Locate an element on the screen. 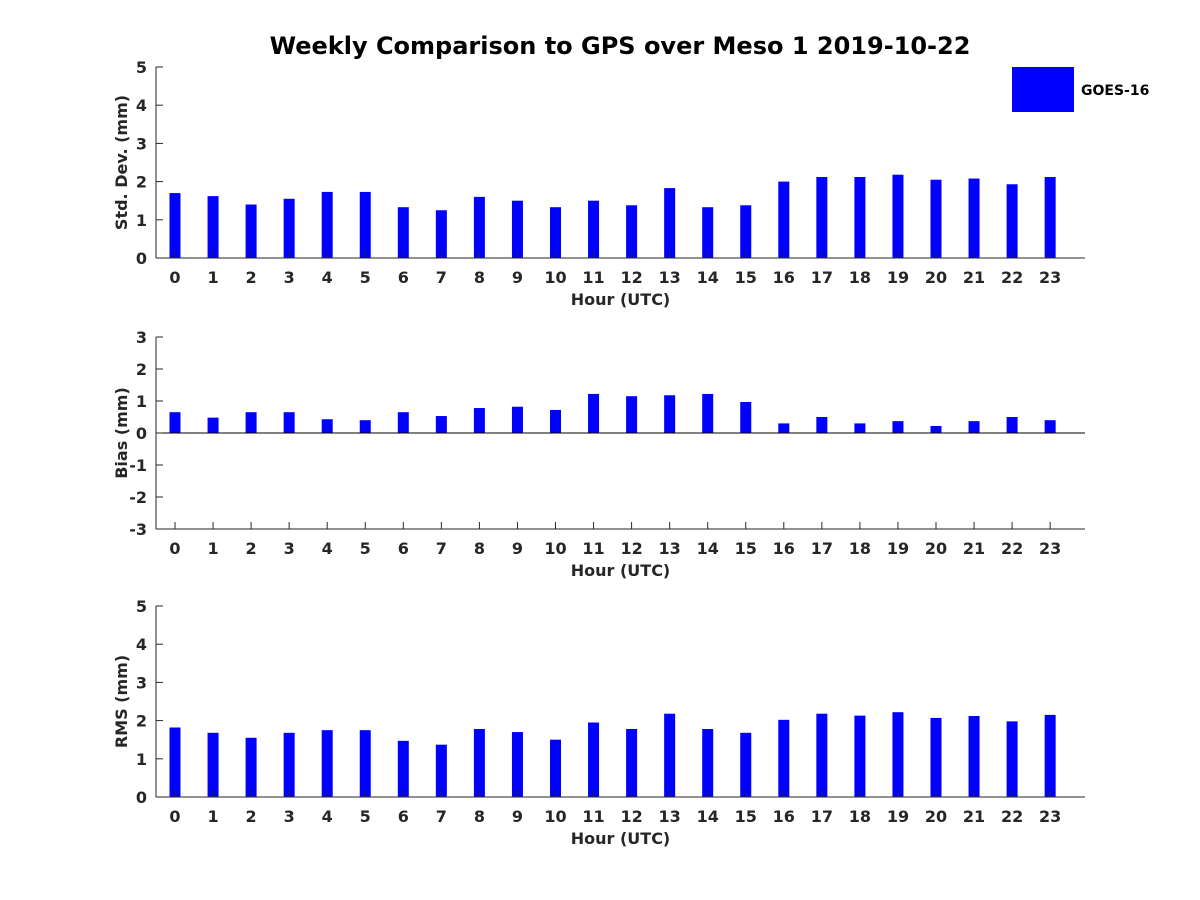 The height and width of the screenshot is (900, 1200). std-y-tick-label: 1 is located at coordinates (141, 220).